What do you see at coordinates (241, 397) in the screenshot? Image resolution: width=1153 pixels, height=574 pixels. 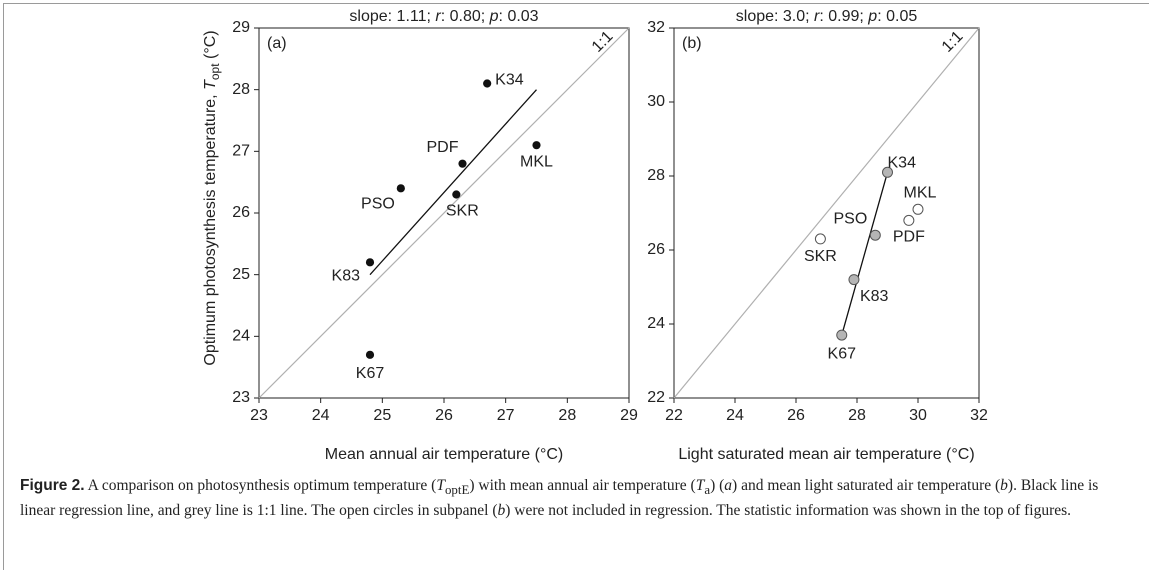 I see `y-tick-label: 23` at bounding box center [241, 397].